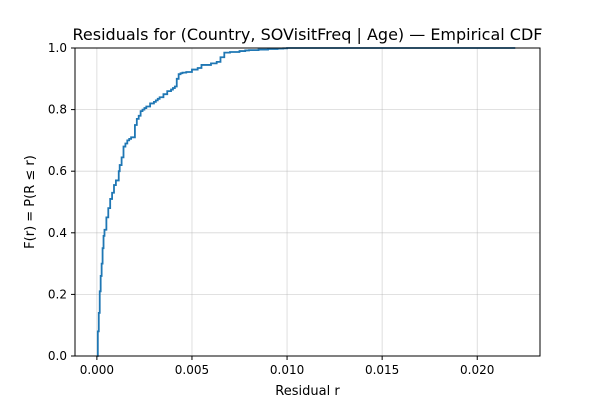 The image size is (600, 404). I want to click on x-tick-label: 0.020, so click(477, 370).